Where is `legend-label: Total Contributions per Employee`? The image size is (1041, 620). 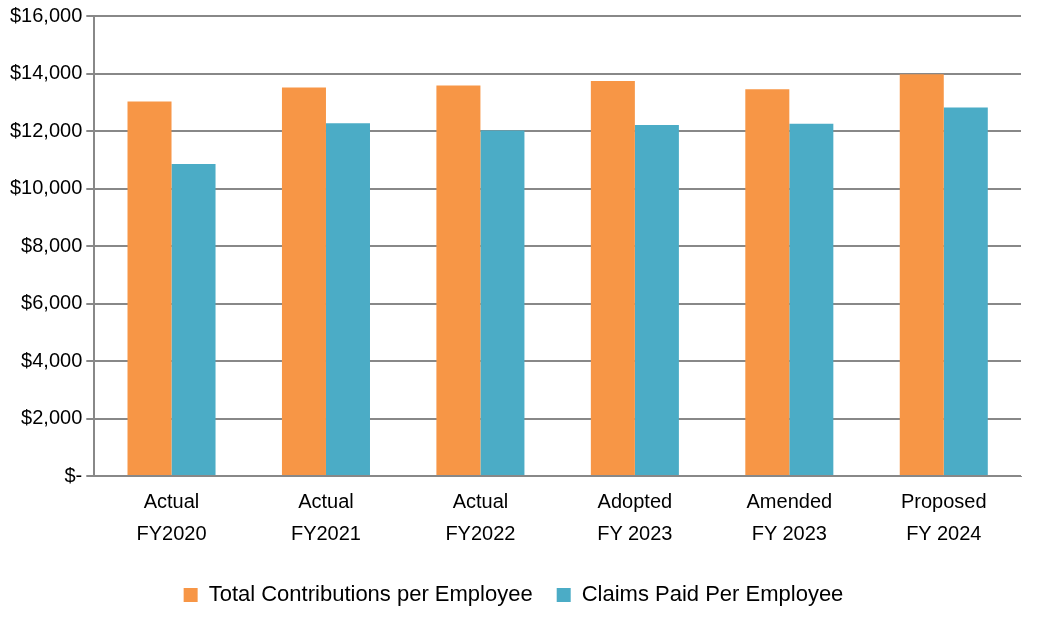
legend-label: Total Contributions per Employee is located at coordinates (370, 594).